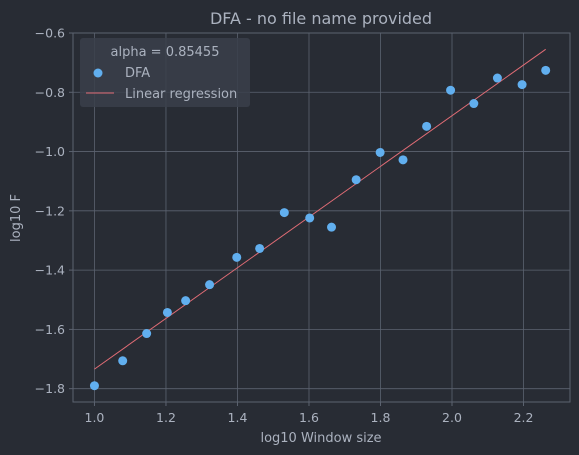 The height and width of the screenshot is (455, 579). What do you see at coordinates (98, 73) in the screenshot?
I see `legend-marker-dfa` at bounding box center [98, 73].